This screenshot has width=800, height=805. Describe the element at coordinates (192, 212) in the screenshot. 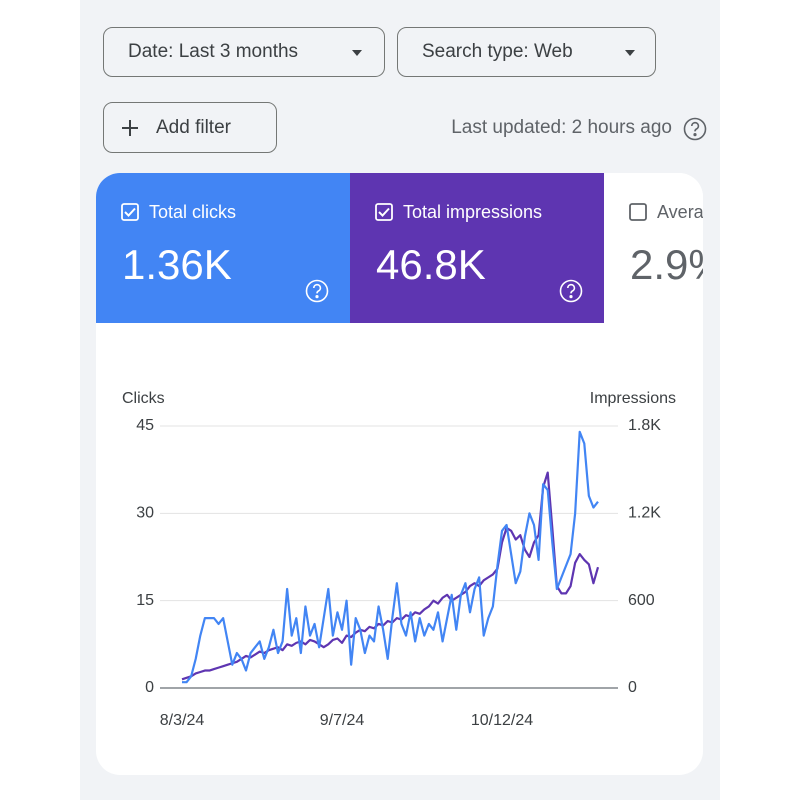

I see `metric-label: Total clicks` at that location.